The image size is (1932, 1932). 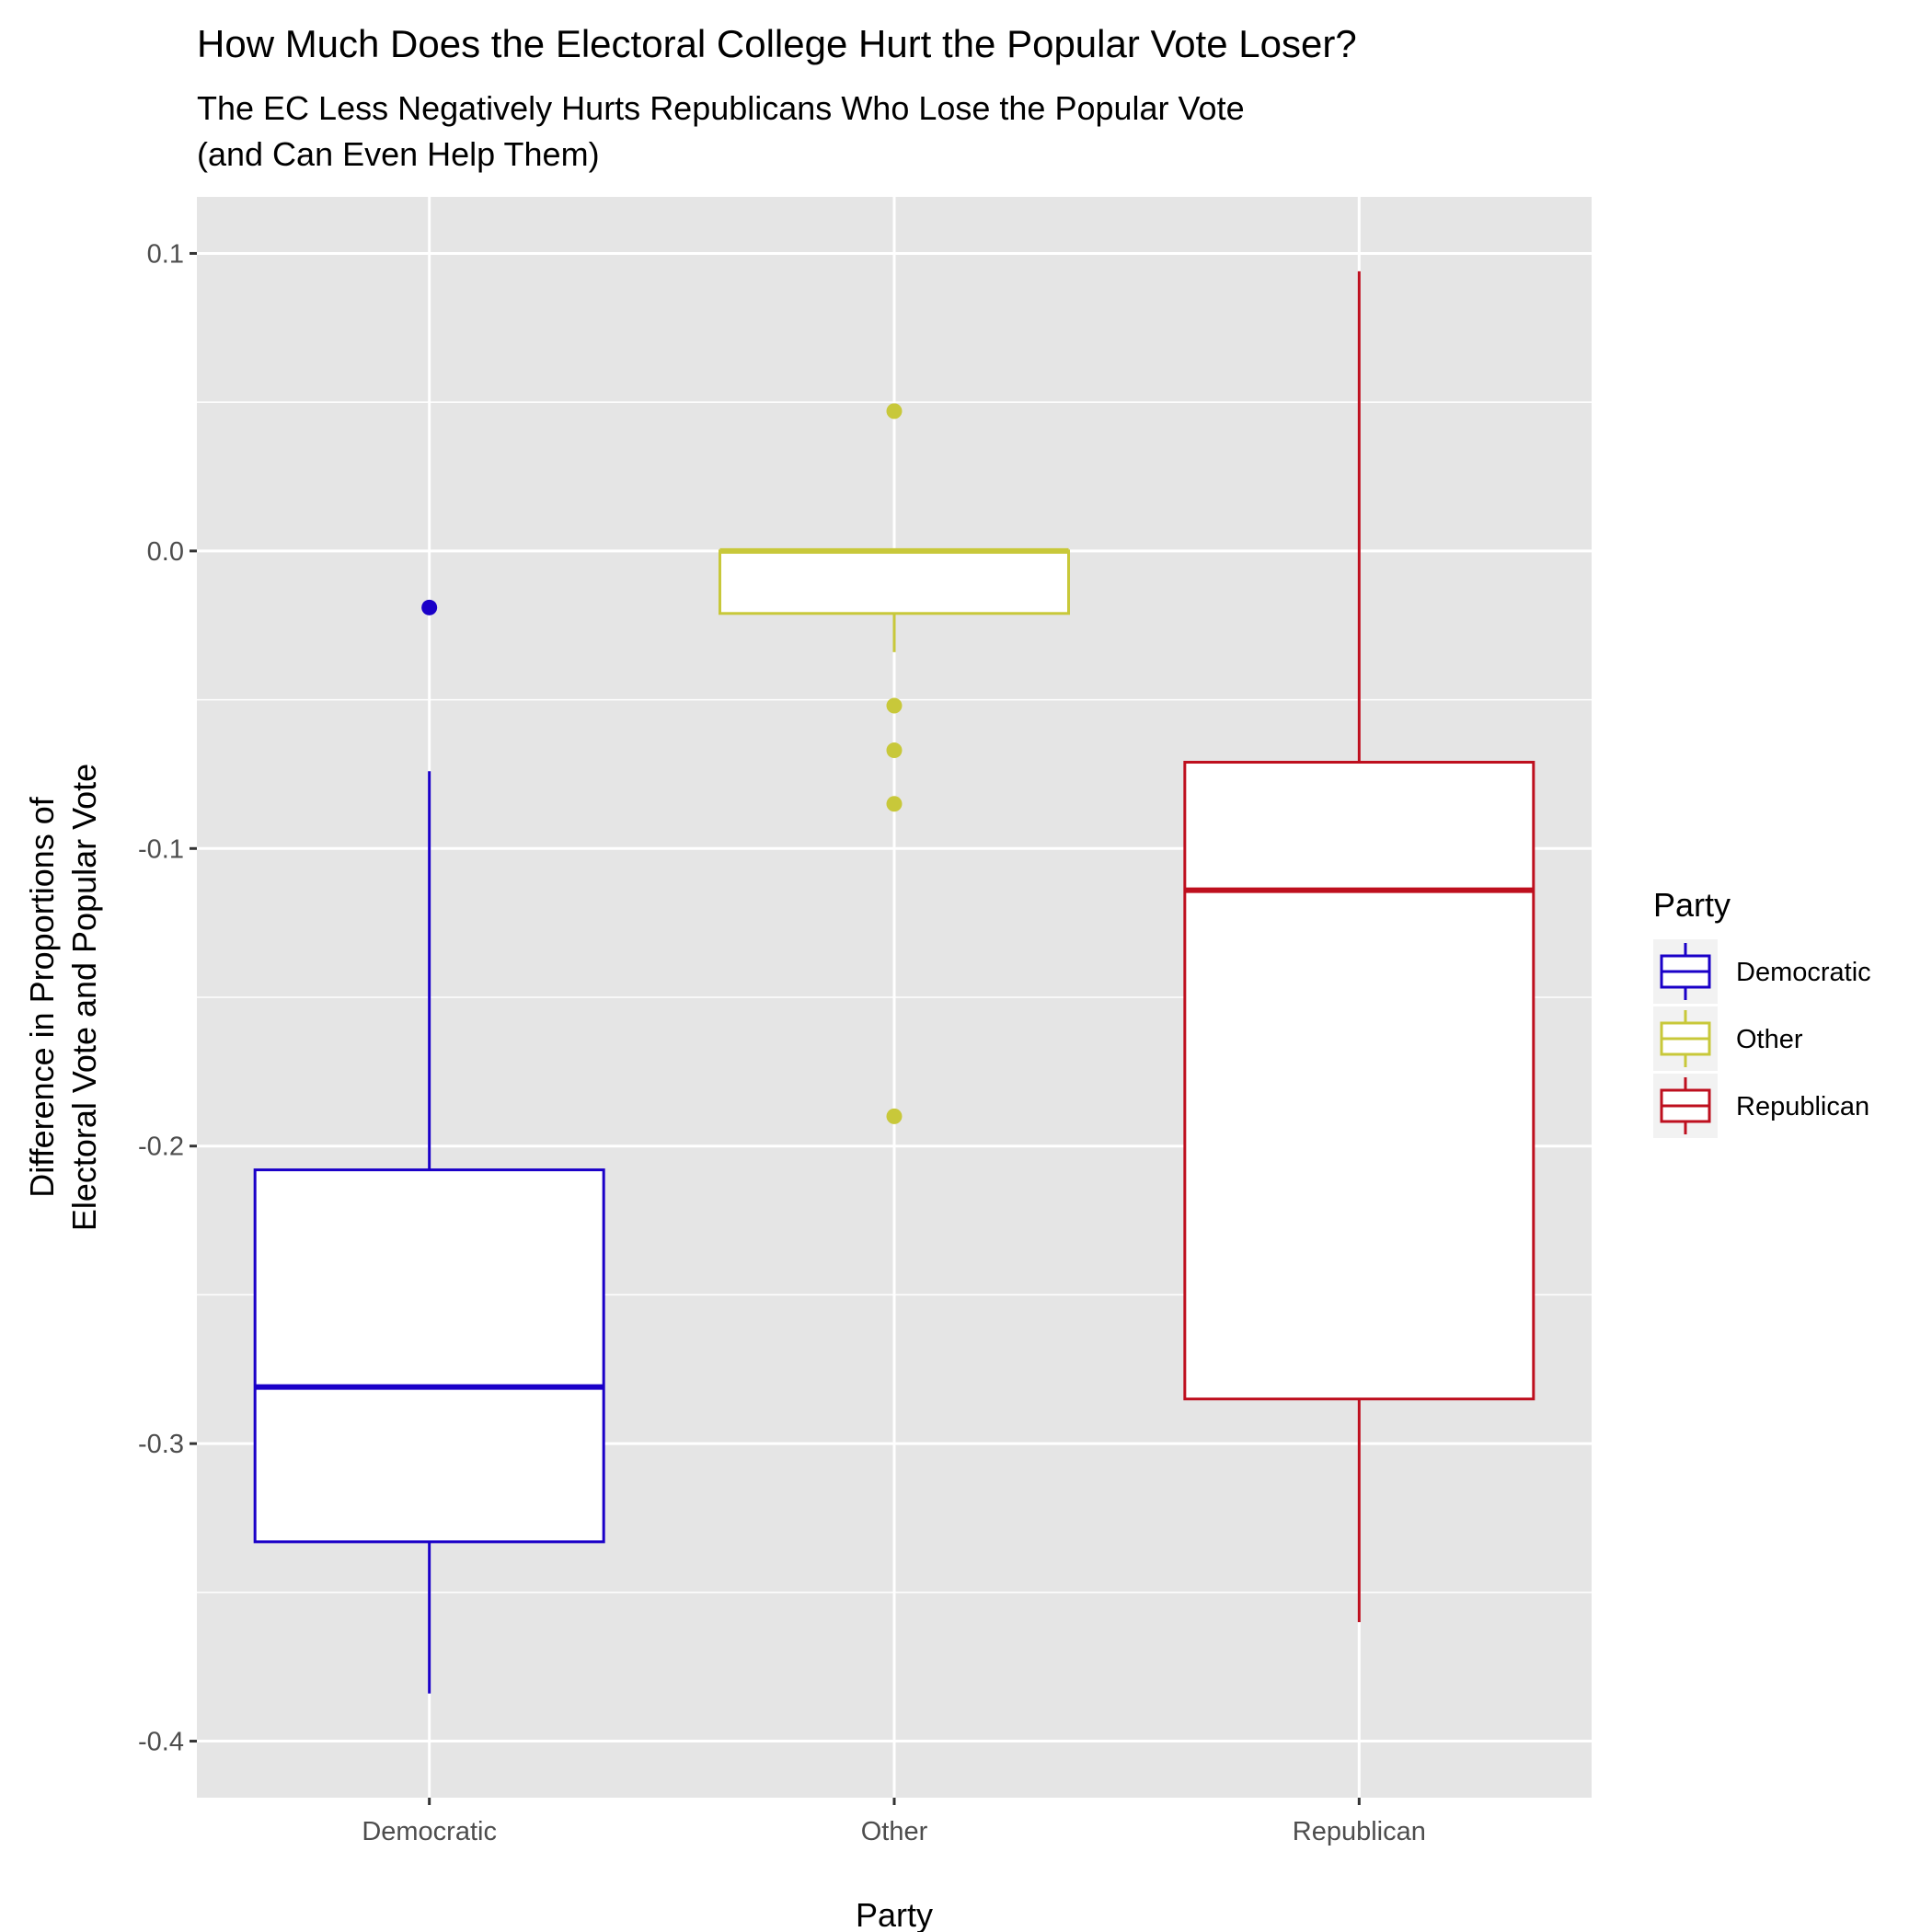 What do you see at coordinates (42, 997) in the screenshot?
I see `y-axis-title-line-1: Difference in Proportions of` at bounding box center [42, 997].